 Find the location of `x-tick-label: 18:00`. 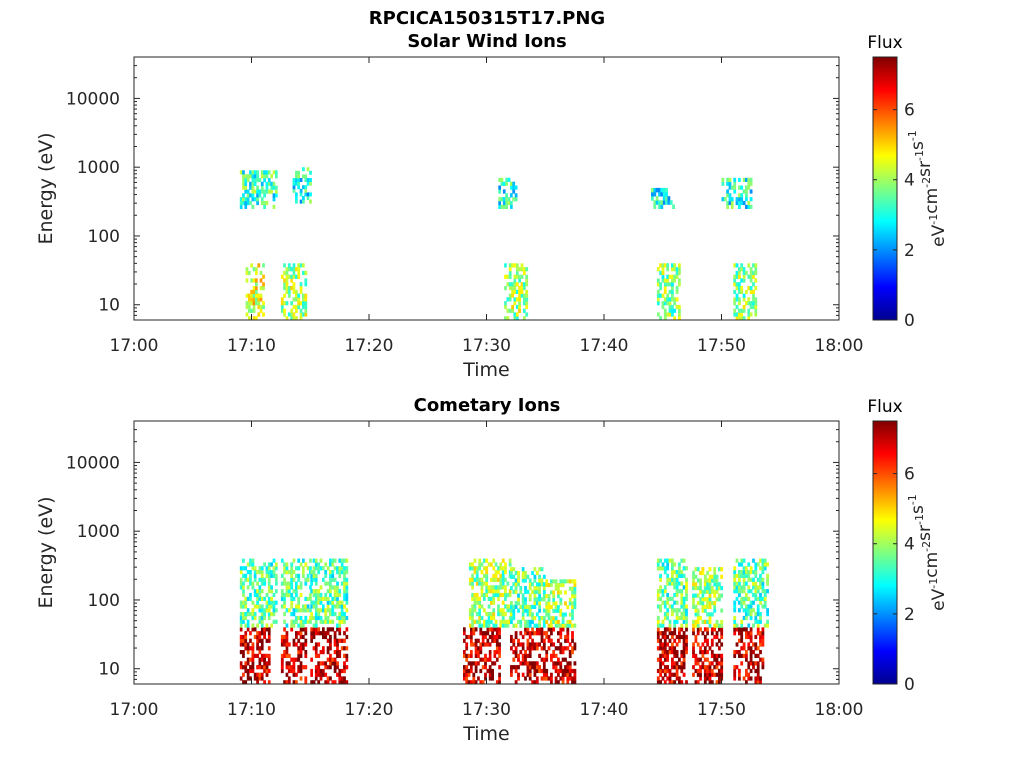

x-tick-label: 18:00 is located at coordinates (839, 346).